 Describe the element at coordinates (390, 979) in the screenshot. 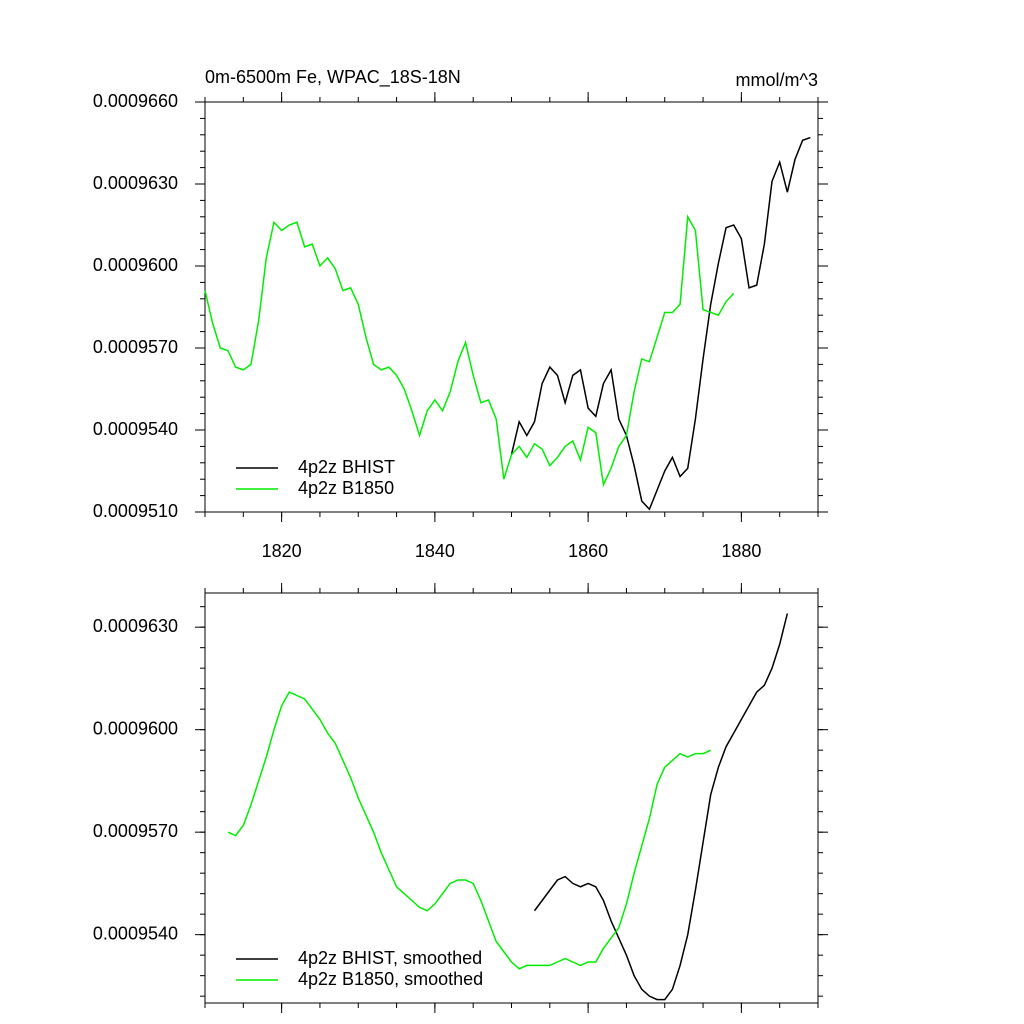

I see `legend-label: 4p2z B1850, smoothed` at that location.